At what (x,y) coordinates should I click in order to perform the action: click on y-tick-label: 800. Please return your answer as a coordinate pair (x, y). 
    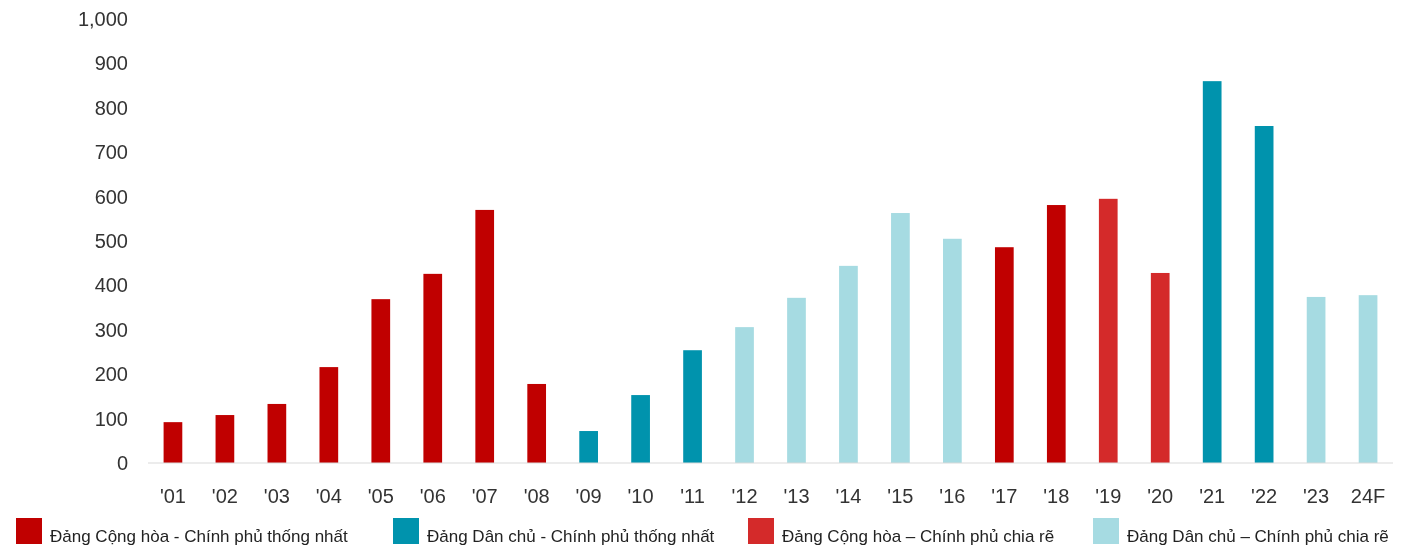
    Looking at the image, I should click on (111, 107).